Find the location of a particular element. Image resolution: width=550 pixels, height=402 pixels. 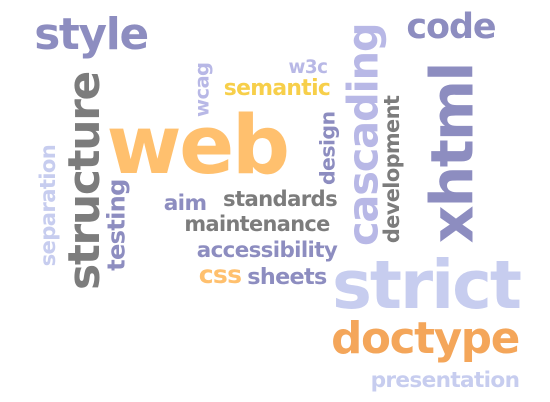

word-web: web is located at coordinates (198, 146).